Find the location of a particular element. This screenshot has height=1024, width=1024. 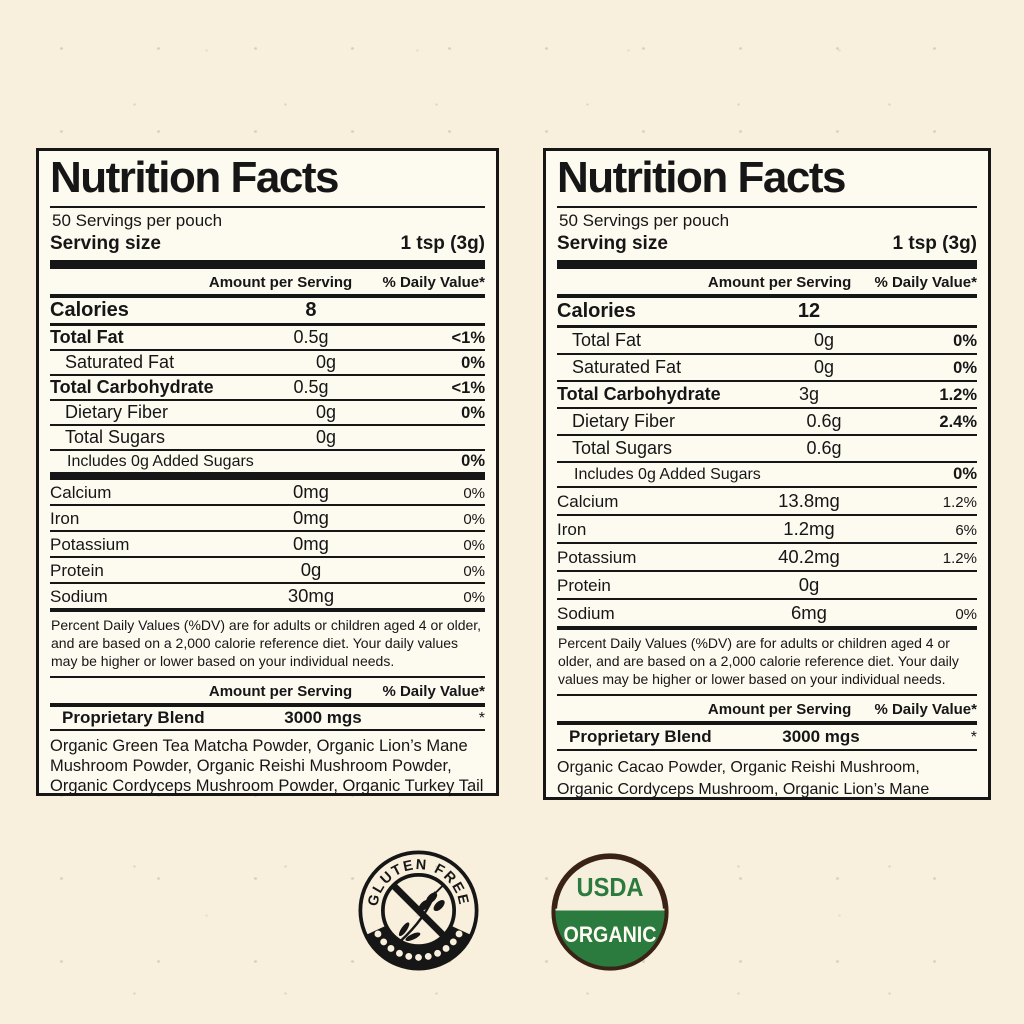

nutrient-amount: 0.5g is located at coordinates (311, 336).